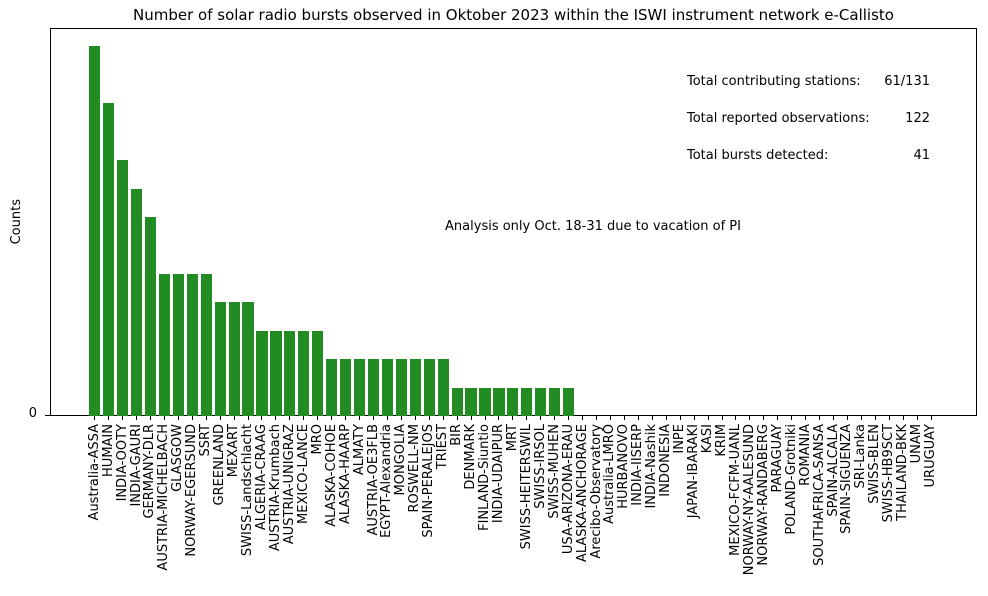 This screenshot has height=596, width=988. I want to click on x-axis-tick-label: NORWAY-RANDABERG, so click(763, 495).